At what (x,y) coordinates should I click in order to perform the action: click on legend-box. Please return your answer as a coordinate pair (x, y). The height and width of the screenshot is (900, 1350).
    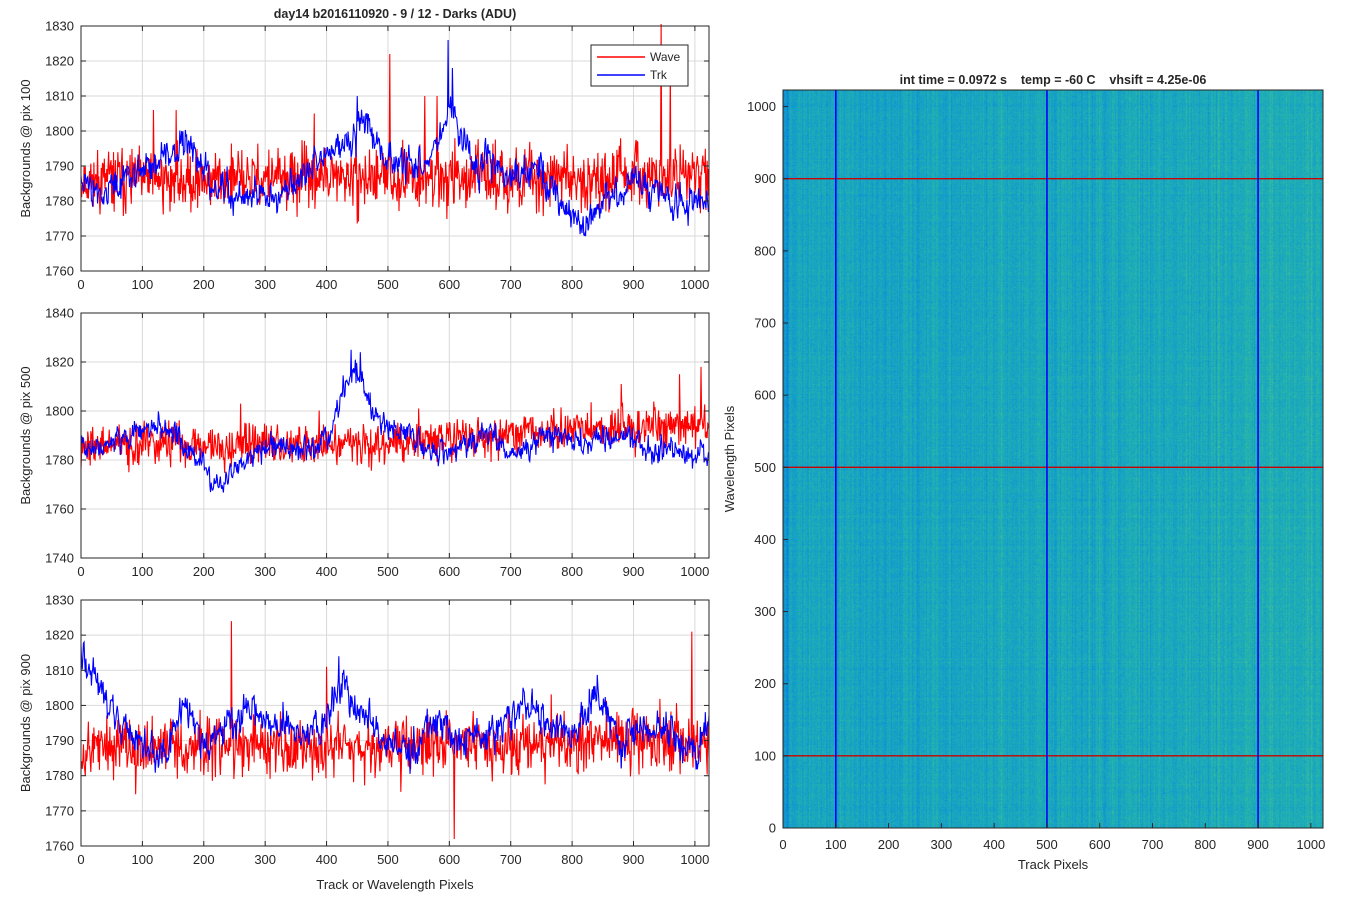
    Looking at the image, I should click on (639, 65).